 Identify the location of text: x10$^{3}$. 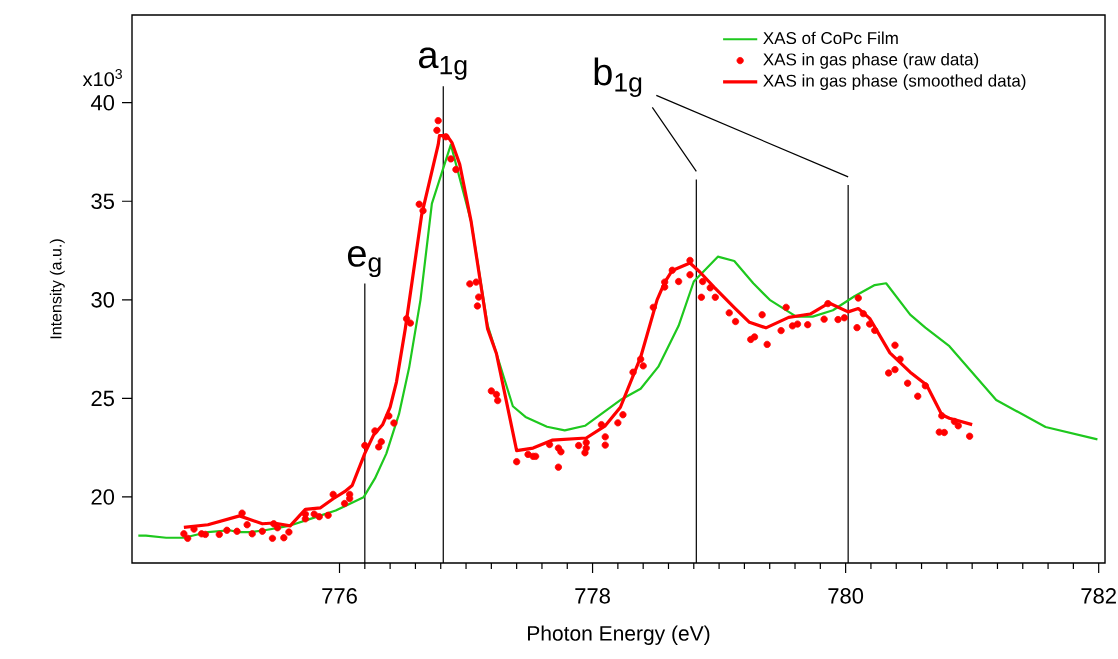
(102, 78).